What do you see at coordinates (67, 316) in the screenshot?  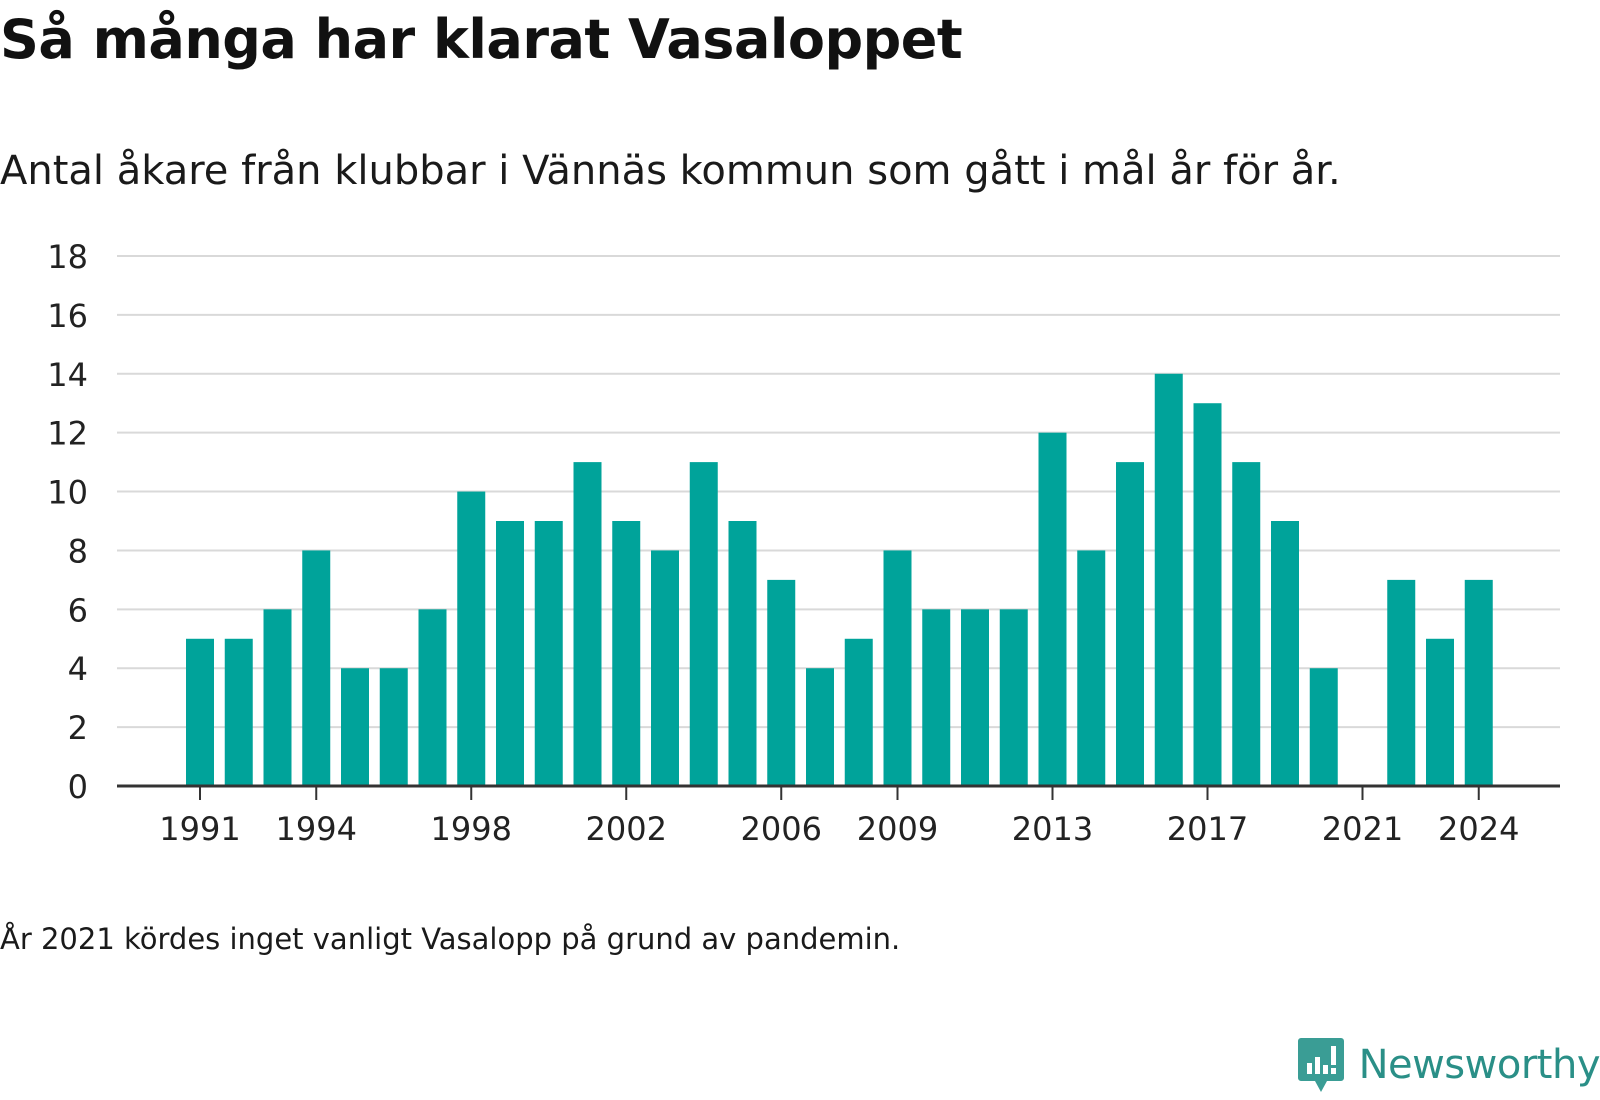 I see `y-tick-label: 16` at bounding box center [67, 316].